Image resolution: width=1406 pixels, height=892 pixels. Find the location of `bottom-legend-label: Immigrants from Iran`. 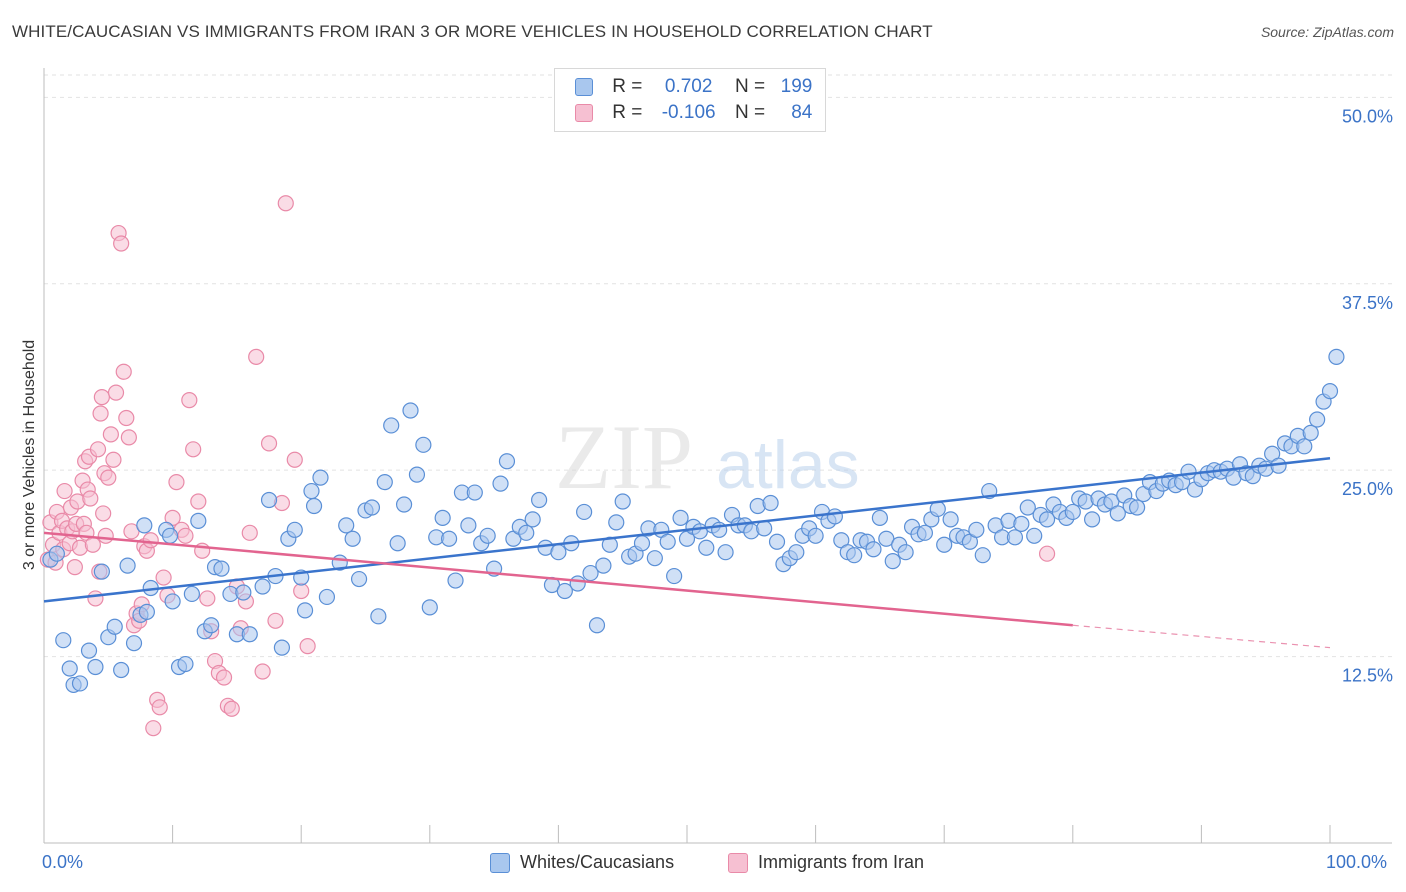

bottom-legend-label: Immigrants from Iran is located at coordinates (841, 862).